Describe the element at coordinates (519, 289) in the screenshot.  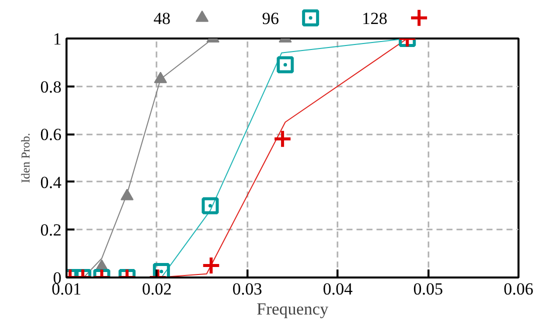
I see `x-tick-label: 0.06` at that location.